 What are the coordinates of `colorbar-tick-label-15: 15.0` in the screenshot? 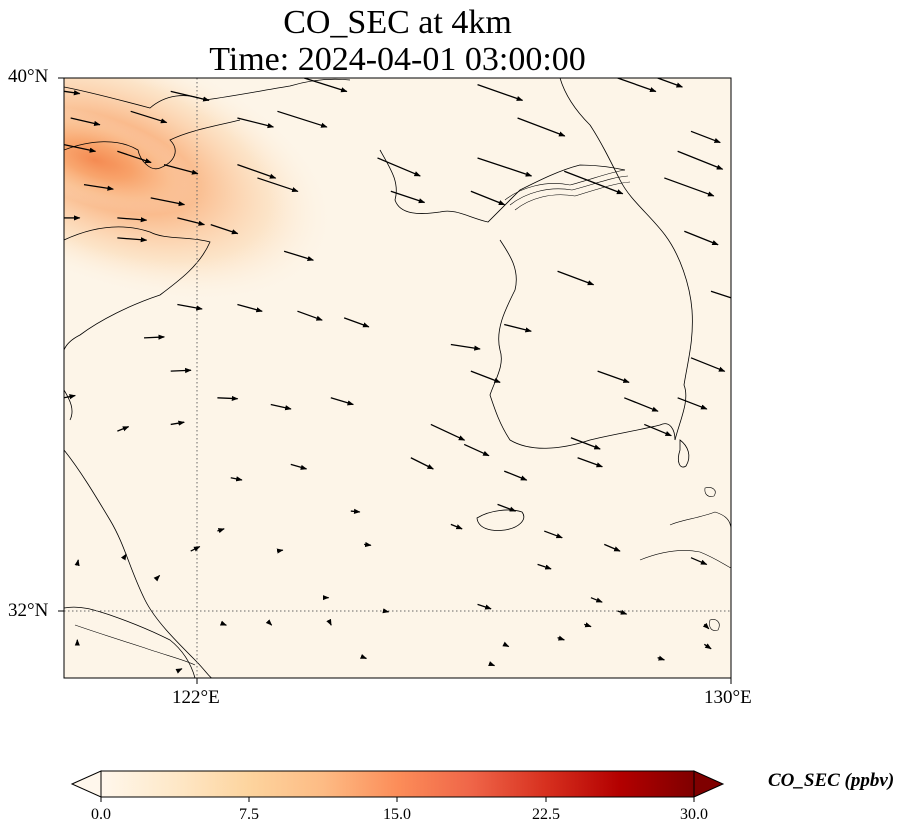 It's located at (397, 814).